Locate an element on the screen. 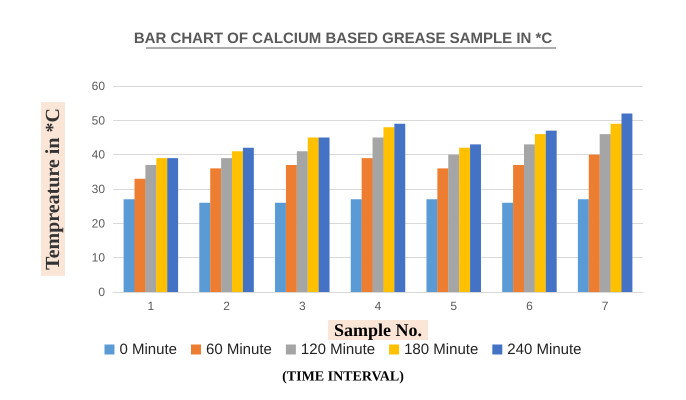 The height and width of the screenshot is (400, 686). x-tick-label: 1 is located at coordinates (151, 306).